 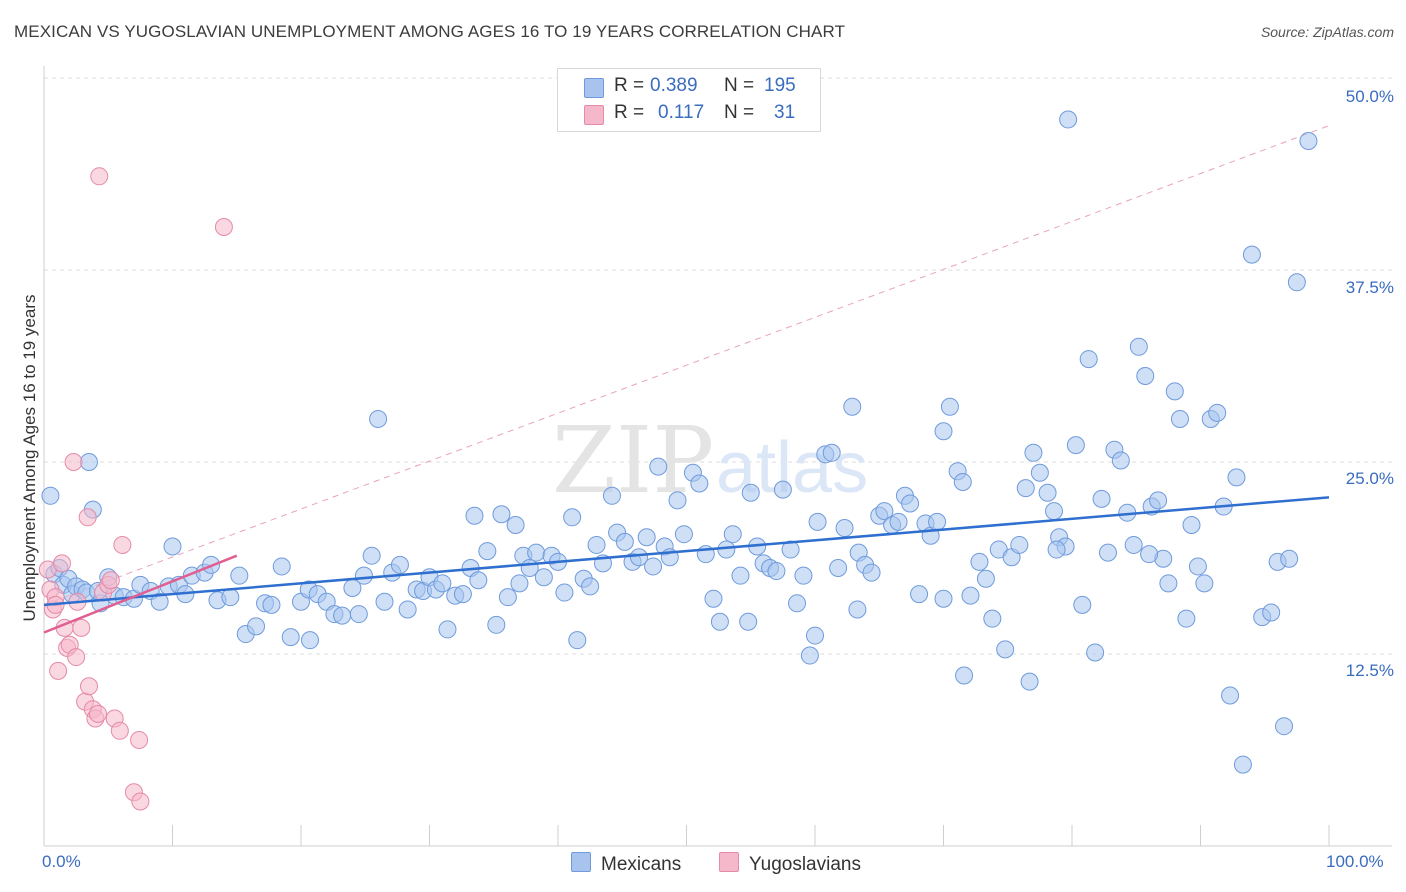 What do you see at coordinates (641, 864) in the screenshot?
I see `legend-label: Mexicans` at bounding box center [641, 864].